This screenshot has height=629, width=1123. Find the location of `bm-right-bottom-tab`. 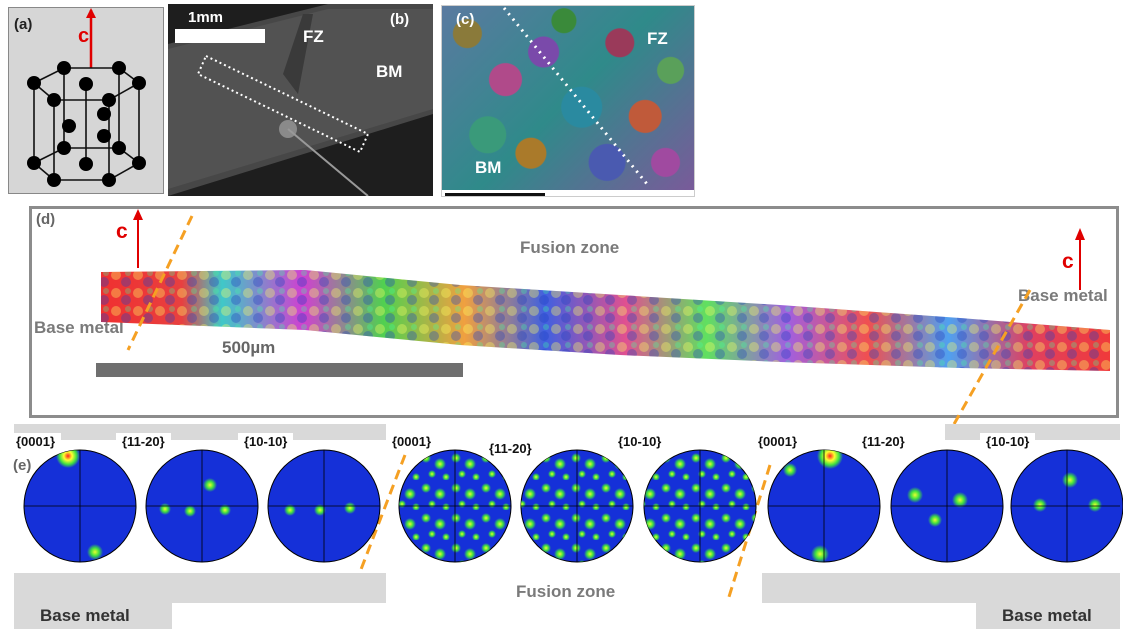

bm-right-bottom-tab is located at coordinates (1048, 614).